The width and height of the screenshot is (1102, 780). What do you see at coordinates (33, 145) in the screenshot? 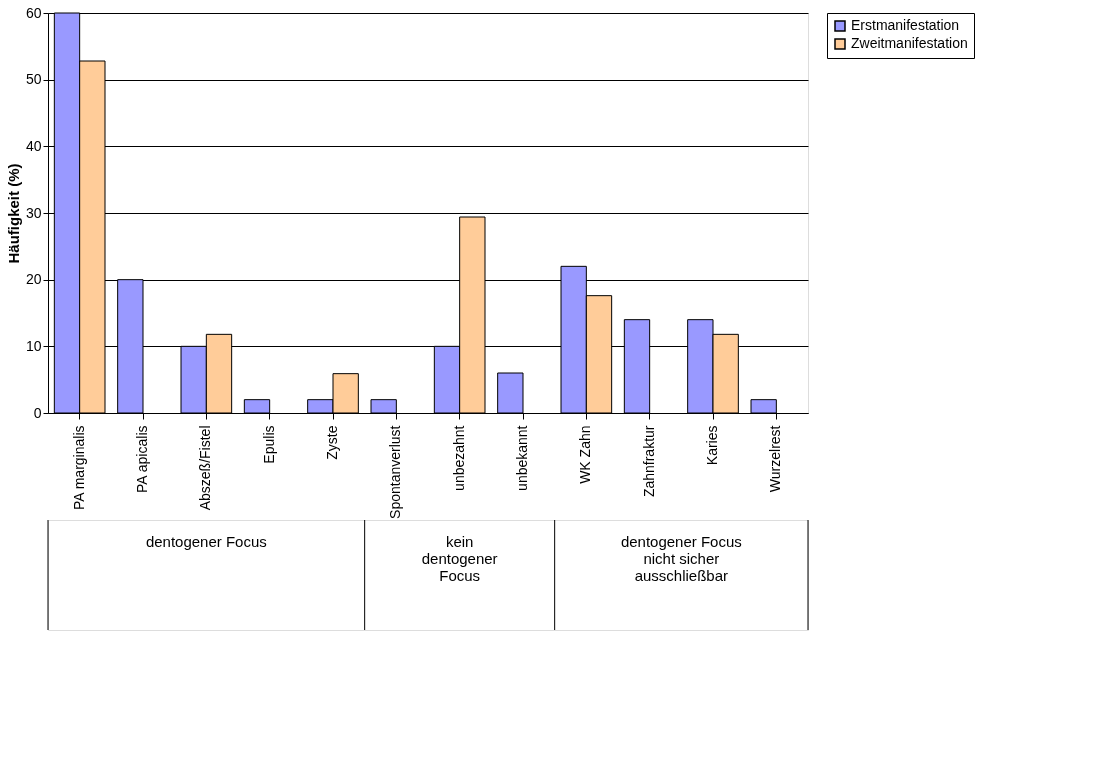
I see `y-tick-label: 40` at bounding box center [33, 145].